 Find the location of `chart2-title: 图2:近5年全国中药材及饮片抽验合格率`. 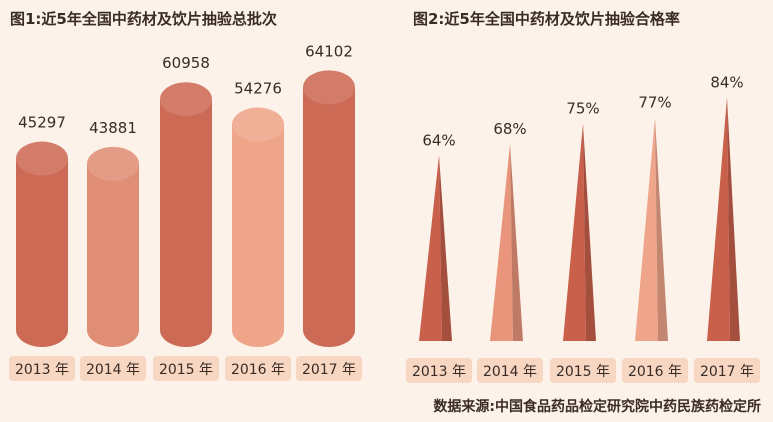

chart2-title: 图2:近5年全国中药材及饮片抽验合格率 is located at coordinates (546, 19).